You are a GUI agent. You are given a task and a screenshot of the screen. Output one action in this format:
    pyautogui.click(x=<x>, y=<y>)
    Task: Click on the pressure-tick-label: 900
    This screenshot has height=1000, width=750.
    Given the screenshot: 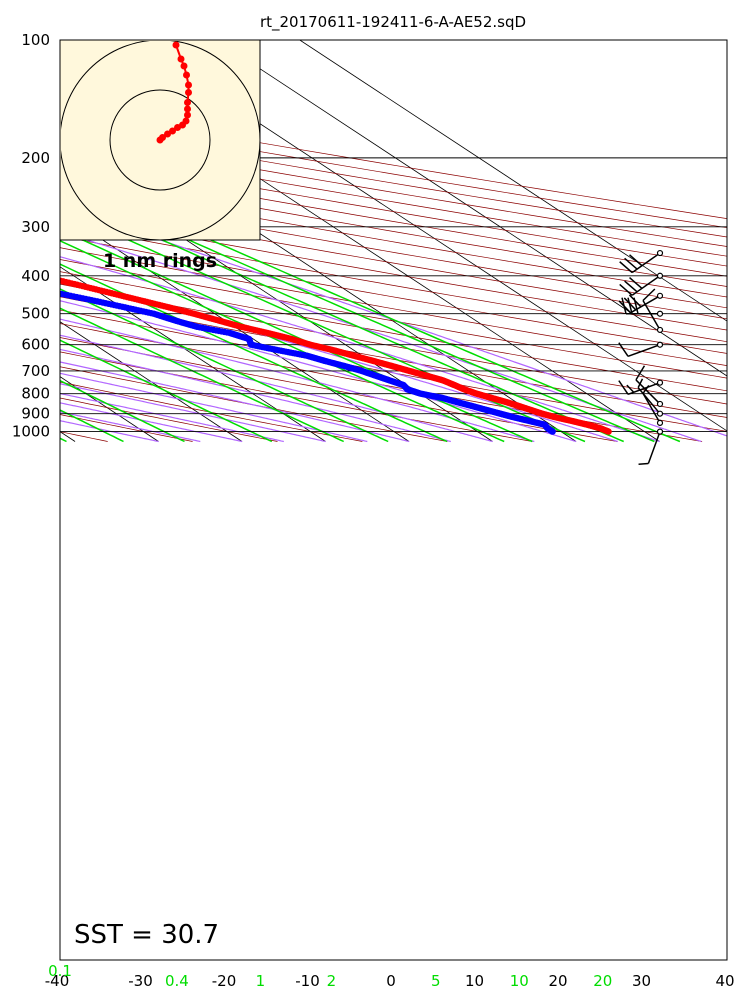 What is the action you would take?
    pyautogui.click(x=35, y=414)
    